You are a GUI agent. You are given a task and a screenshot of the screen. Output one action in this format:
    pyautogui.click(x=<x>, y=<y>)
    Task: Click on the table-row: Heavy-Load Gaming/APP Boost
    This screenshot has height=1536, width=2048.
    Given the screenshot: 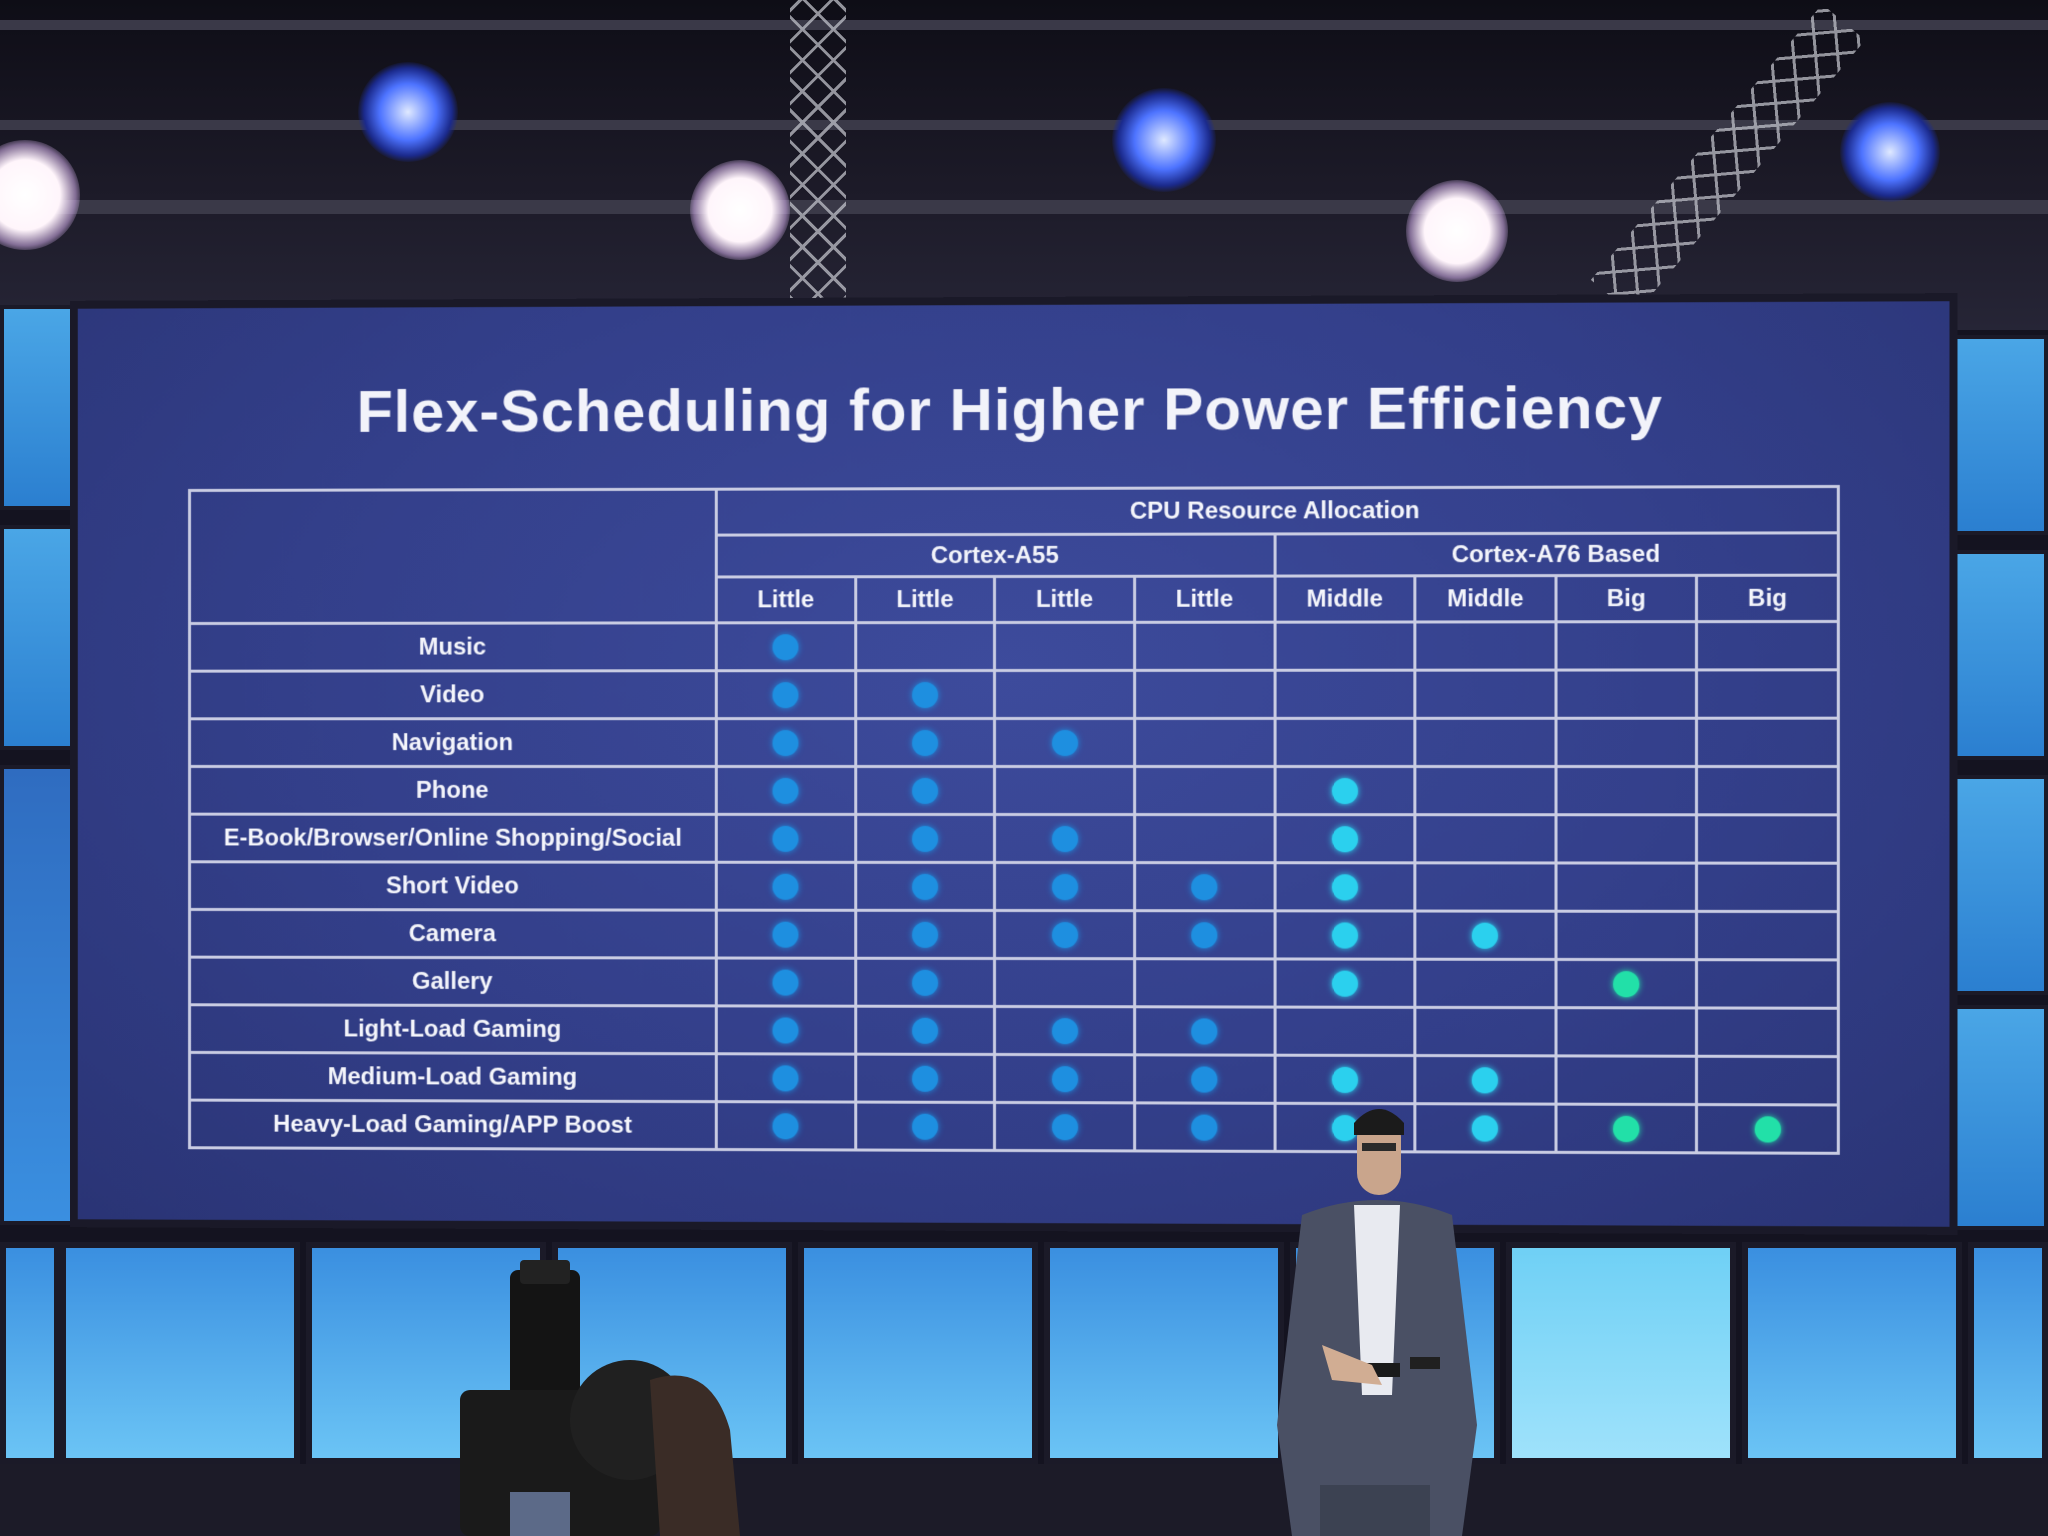 What is the action you would take?
    pyautogui.click(x=1014, y=1126)
    